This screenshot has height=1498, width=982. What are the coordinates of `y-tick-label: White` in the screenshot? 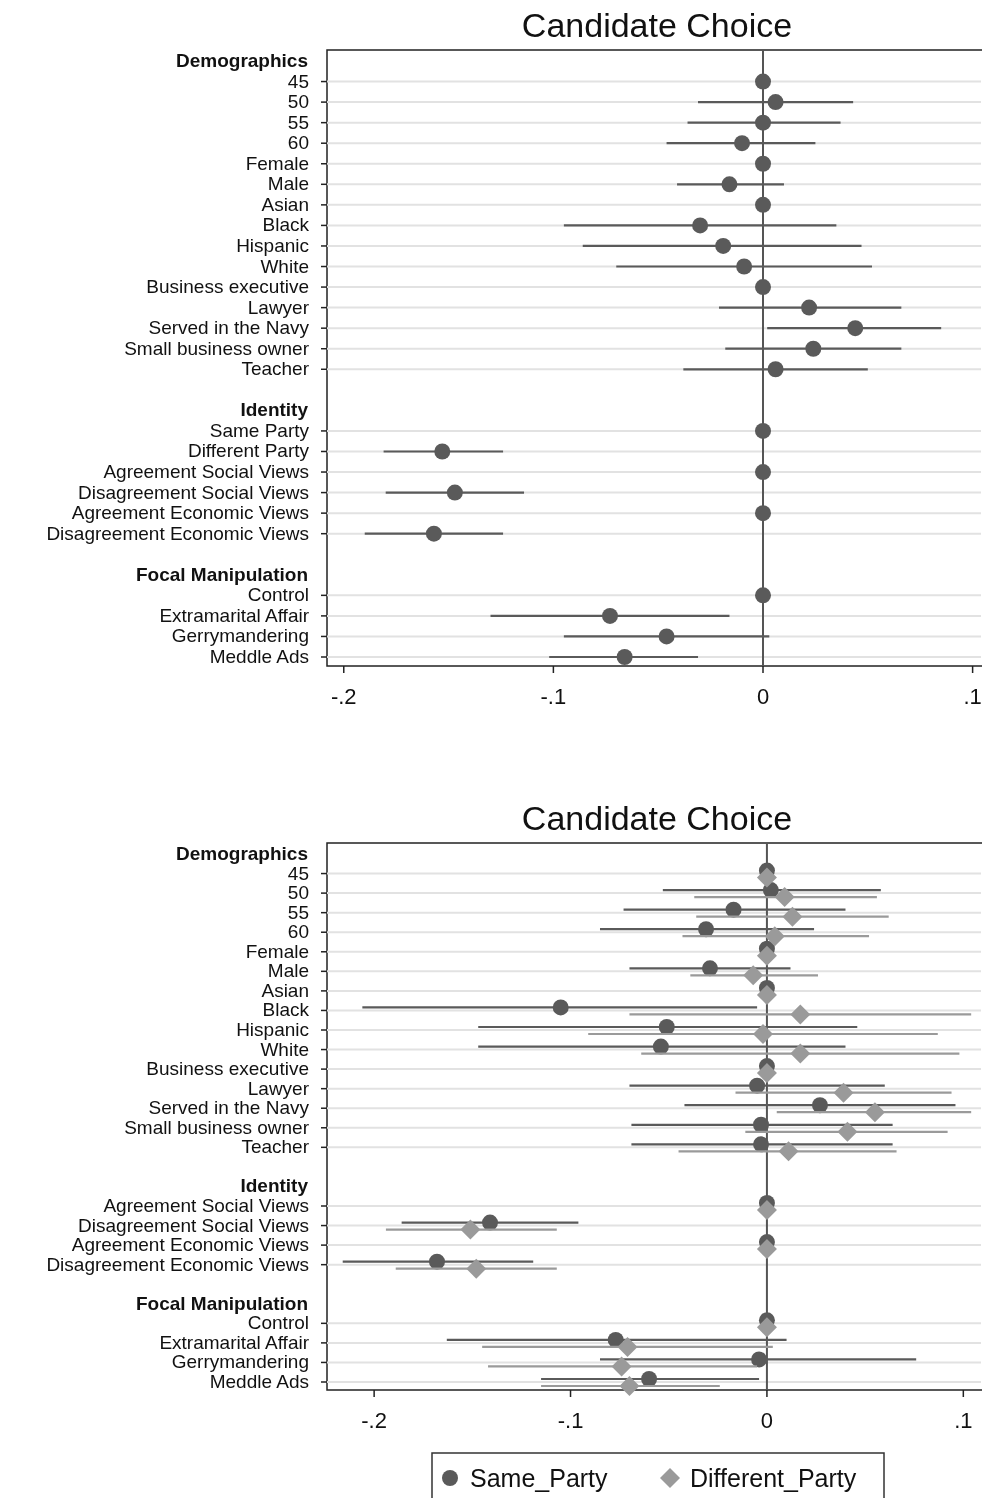 It's located at (284, 266).